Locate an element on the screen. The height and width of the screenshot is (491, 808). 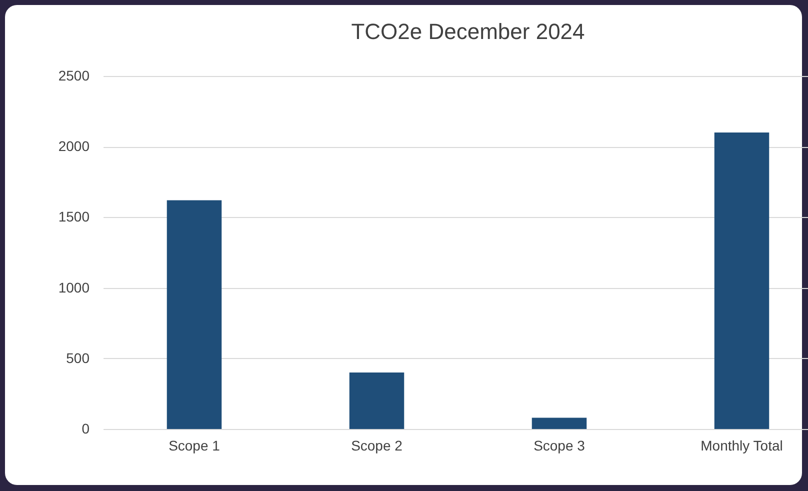
chart-title: TCO2e December 2024 is located at coordinates (468, 31).